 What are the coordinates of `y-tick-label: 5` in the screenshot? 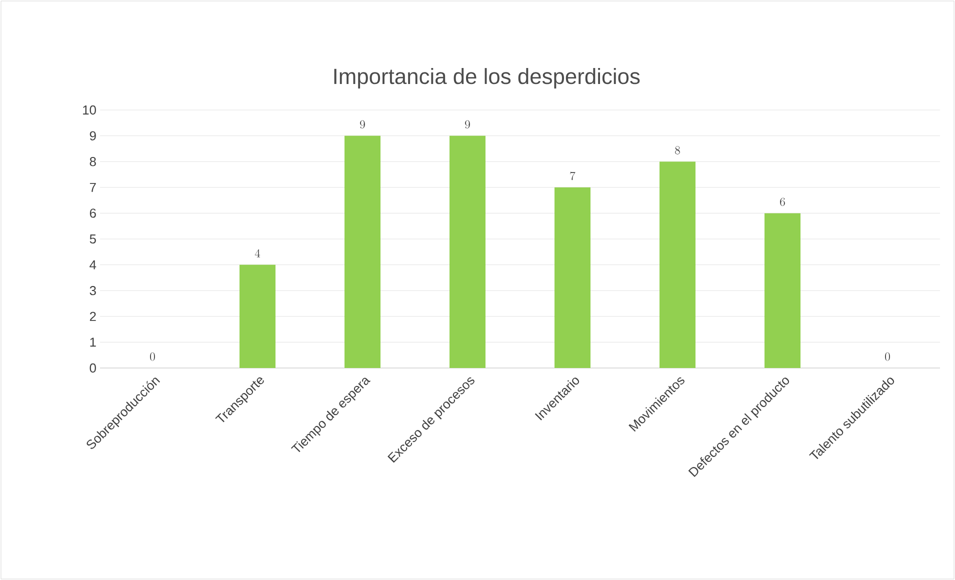 It's located at (93, 239).